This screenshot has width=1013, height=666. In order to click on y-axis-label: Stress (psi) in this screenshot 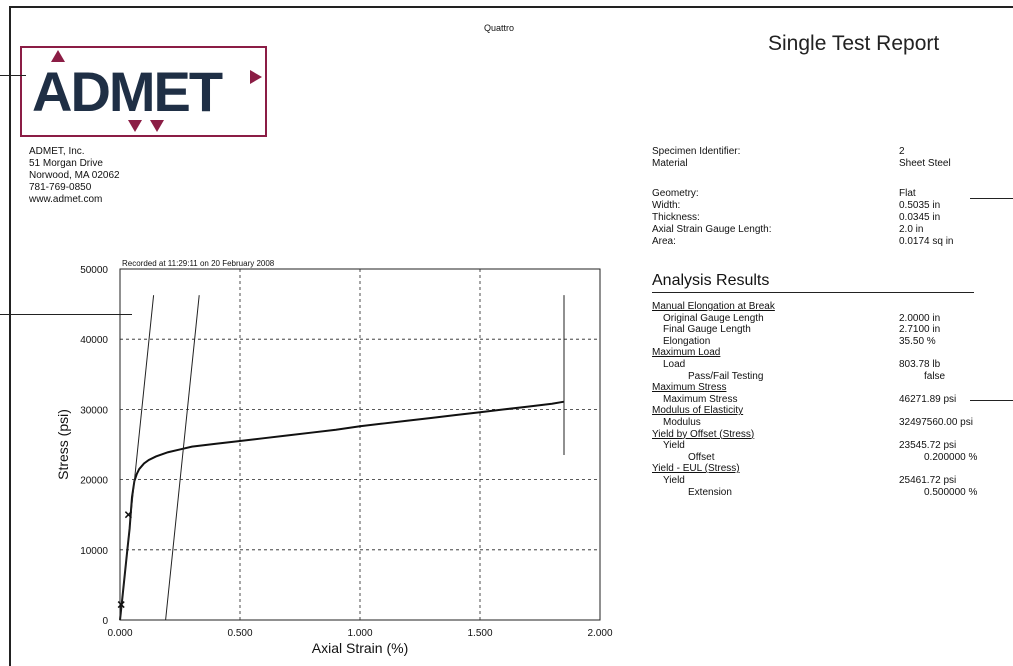, I will do `click(63, 444)`.